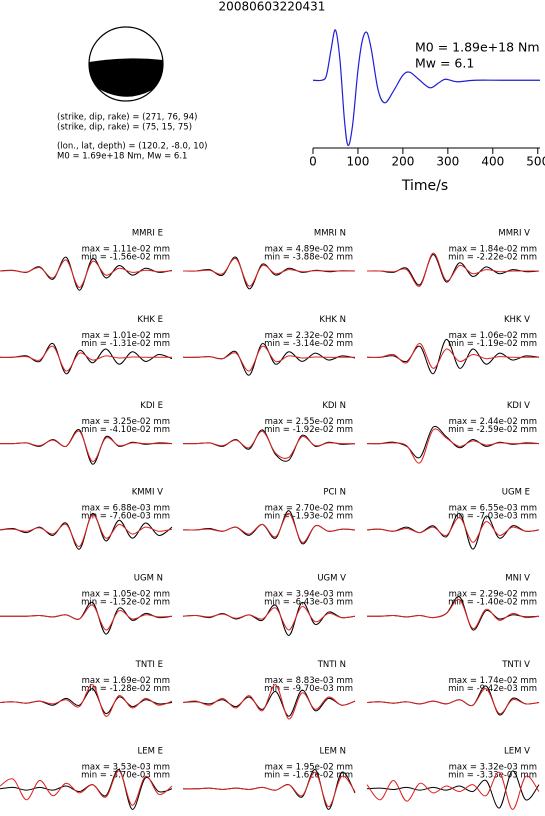 The width and height of the screenshot is (545, 816). Describe the element at coordinates (492, 258) in the screenshot. I see `min-label: min = -2.22e-02 mm` at that location.